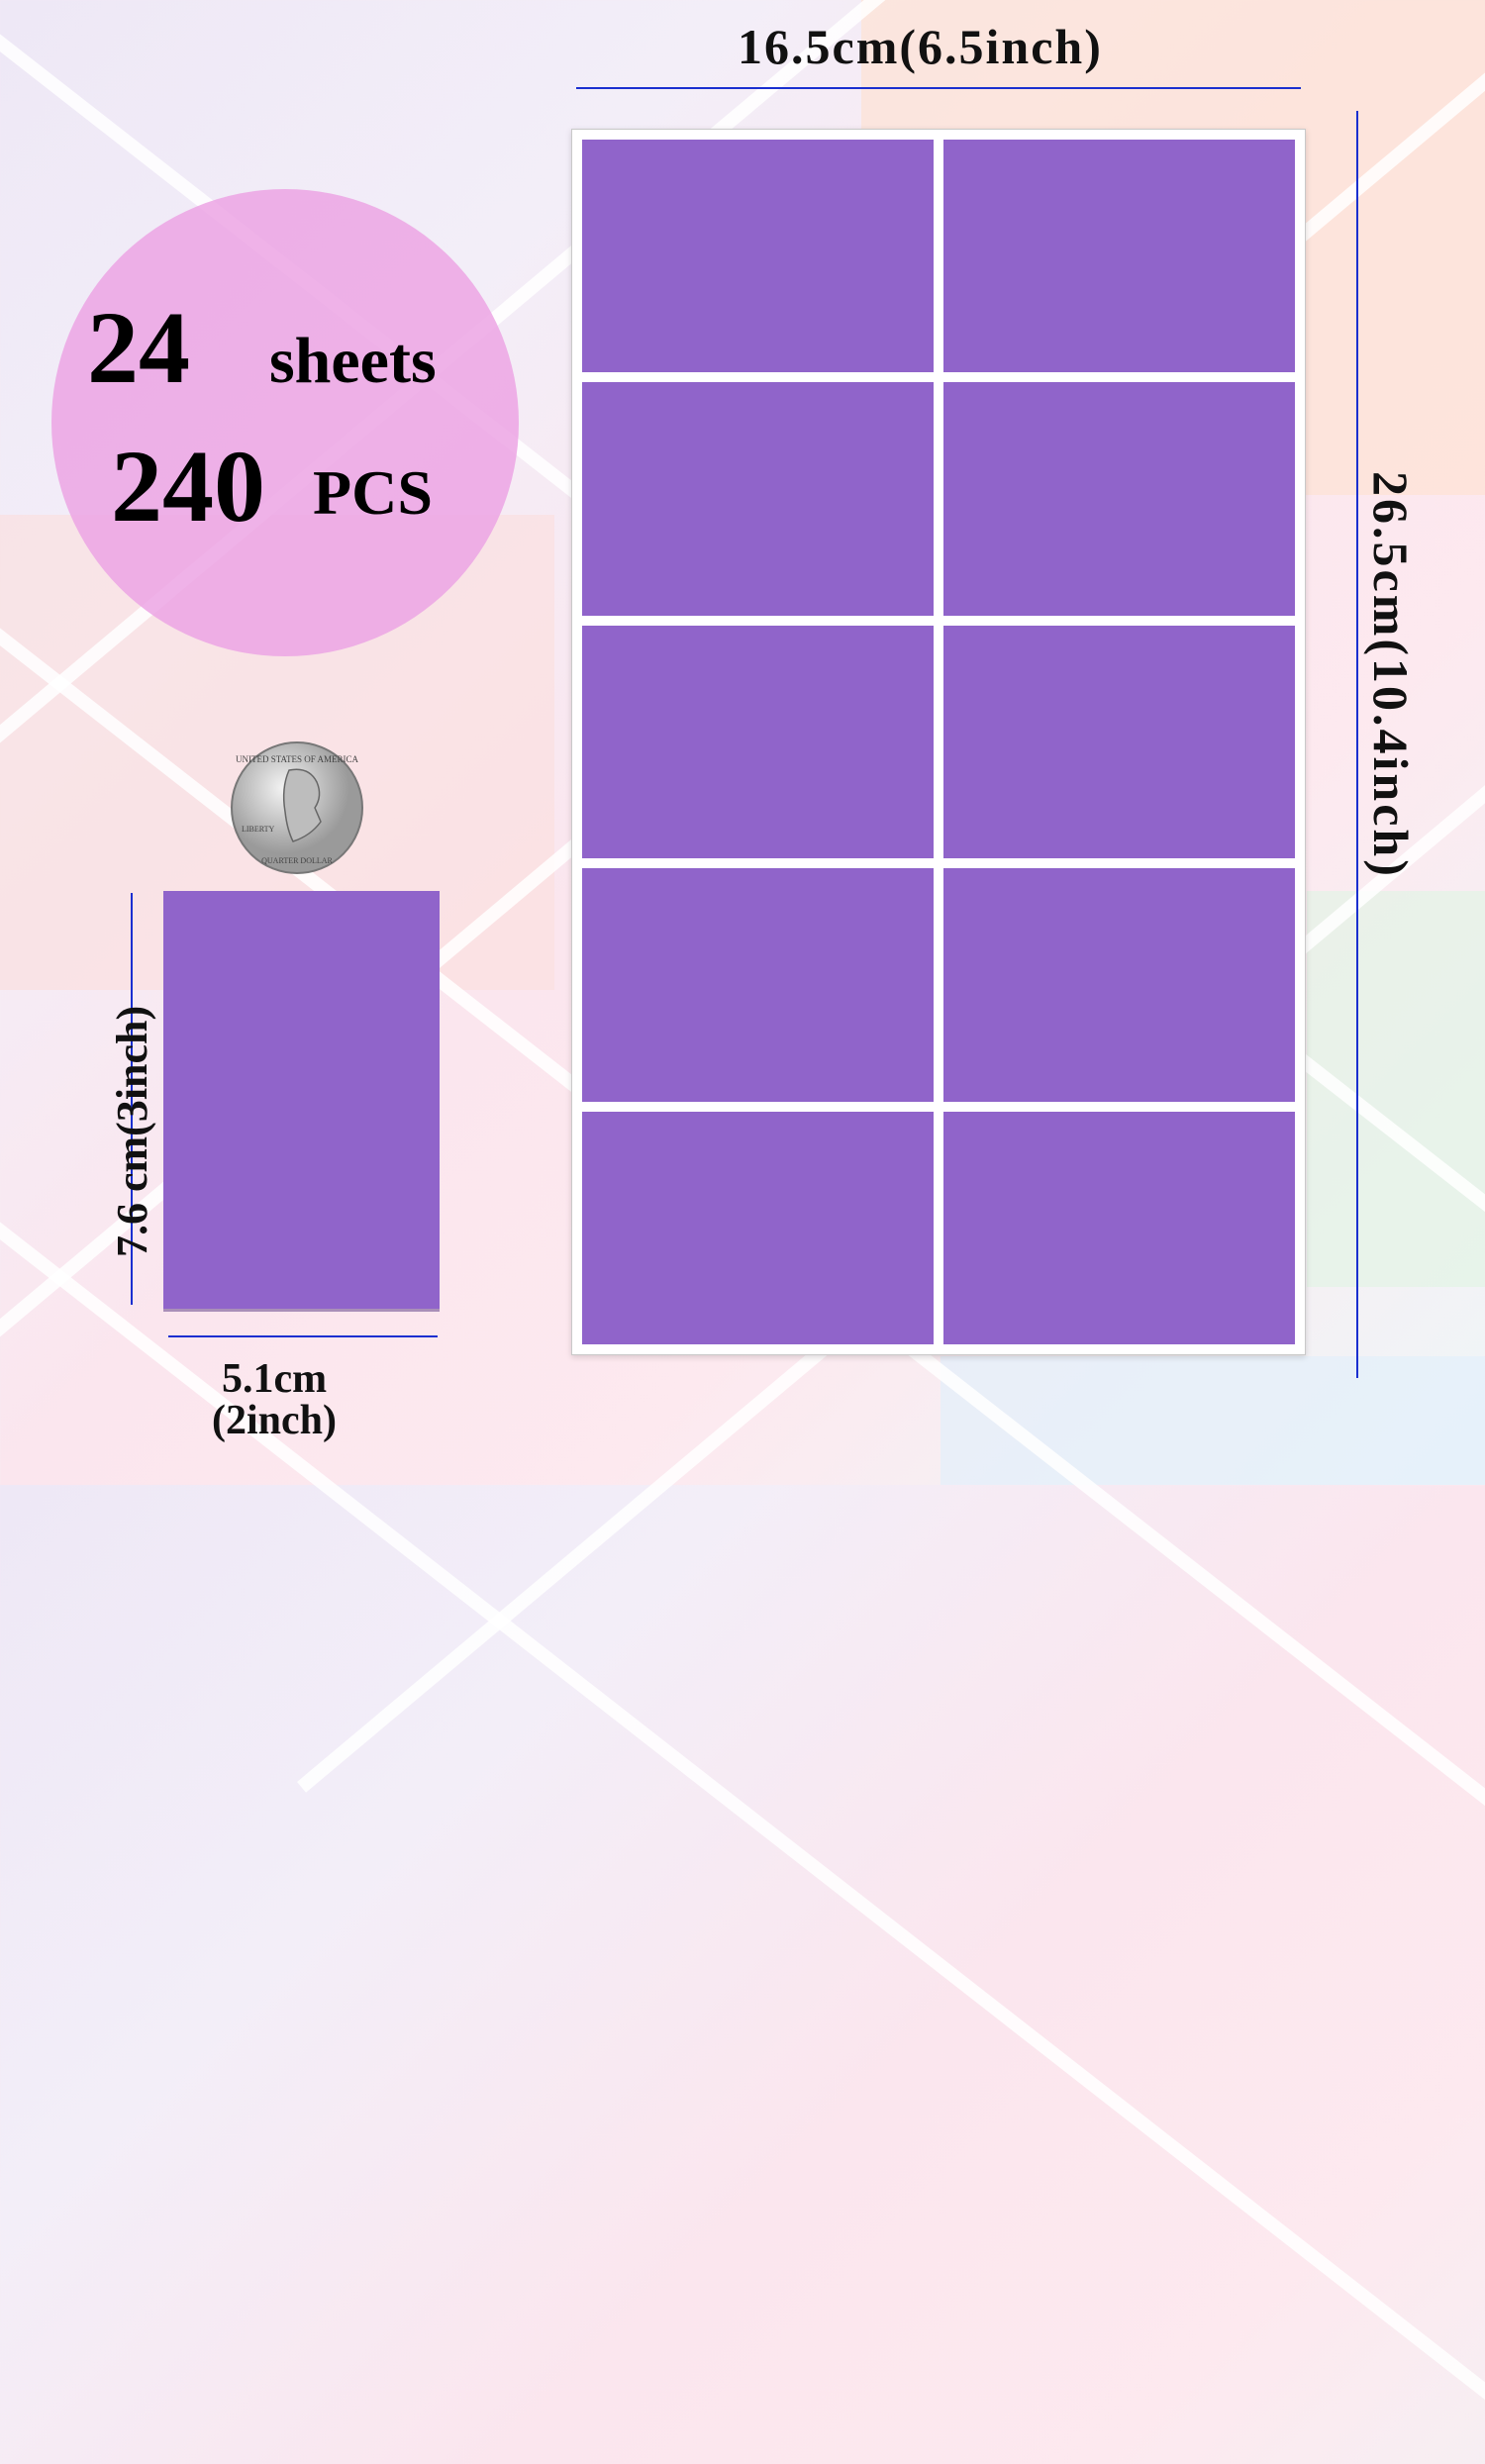 The image size is (1485, 2464). I want to click on single-label, so click(301, 1100).